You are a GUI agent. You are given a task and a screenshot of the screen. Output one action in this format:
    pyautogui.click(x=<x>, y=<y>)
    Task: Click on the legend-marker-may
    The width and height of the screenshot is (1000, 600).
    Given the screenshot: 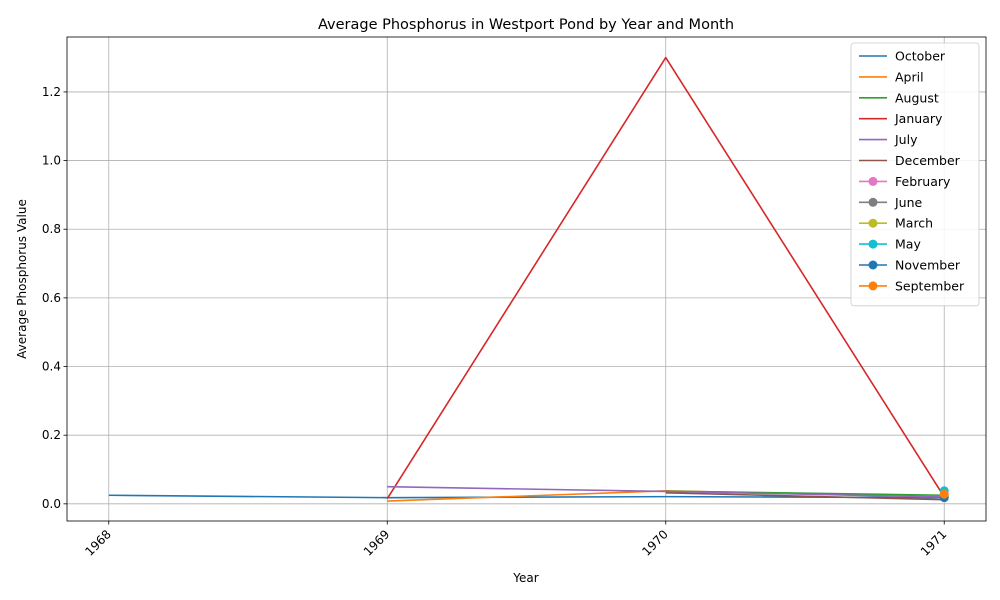 What is the action you would take?
    pyautogui.click(x=873, y=244)
    